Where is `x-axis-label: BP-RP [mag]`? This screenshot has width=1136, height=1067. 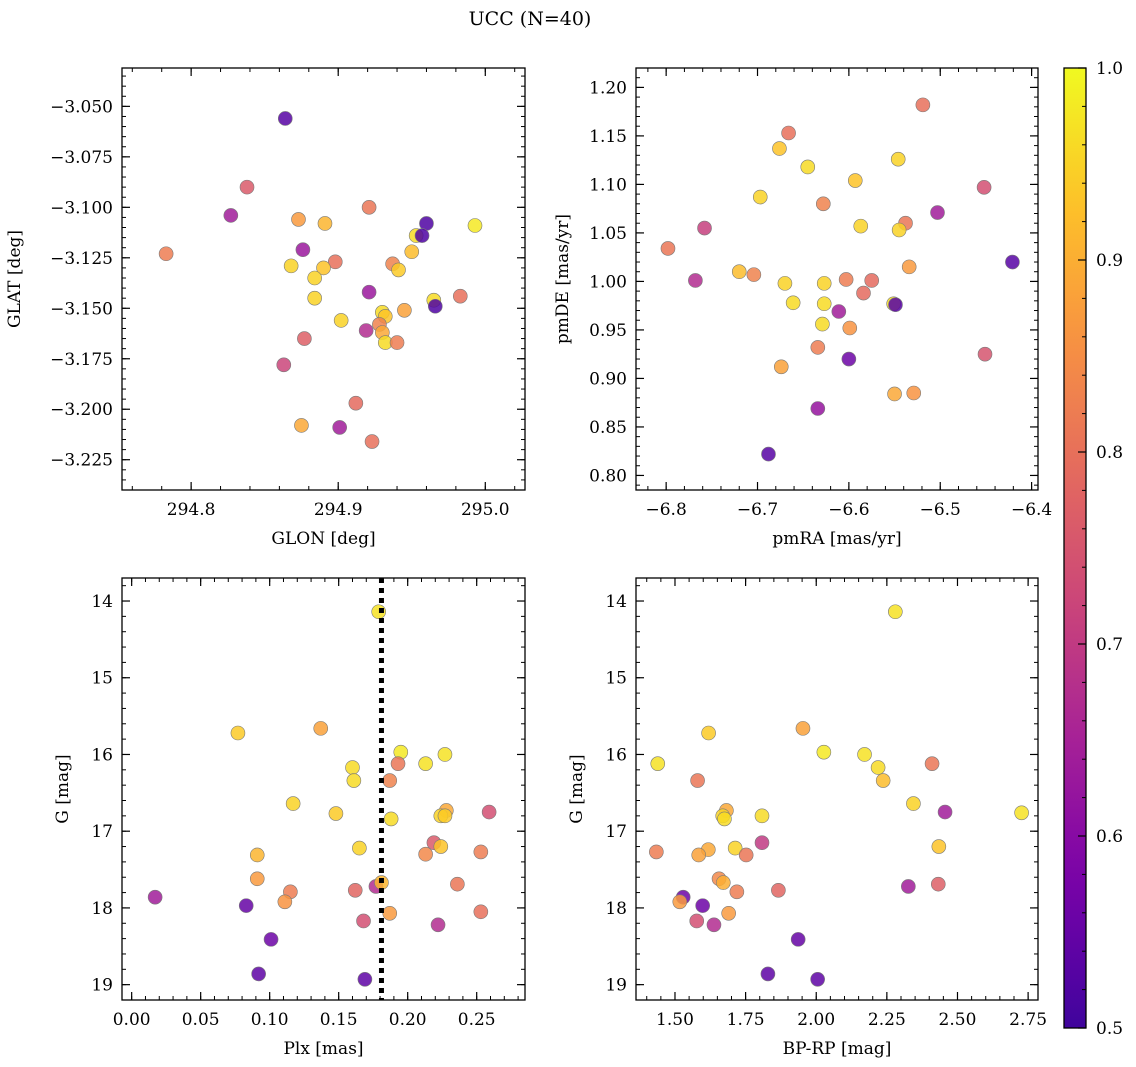
x-axis-label: BP-RP [mag] is located at coordinates (837, 1049).